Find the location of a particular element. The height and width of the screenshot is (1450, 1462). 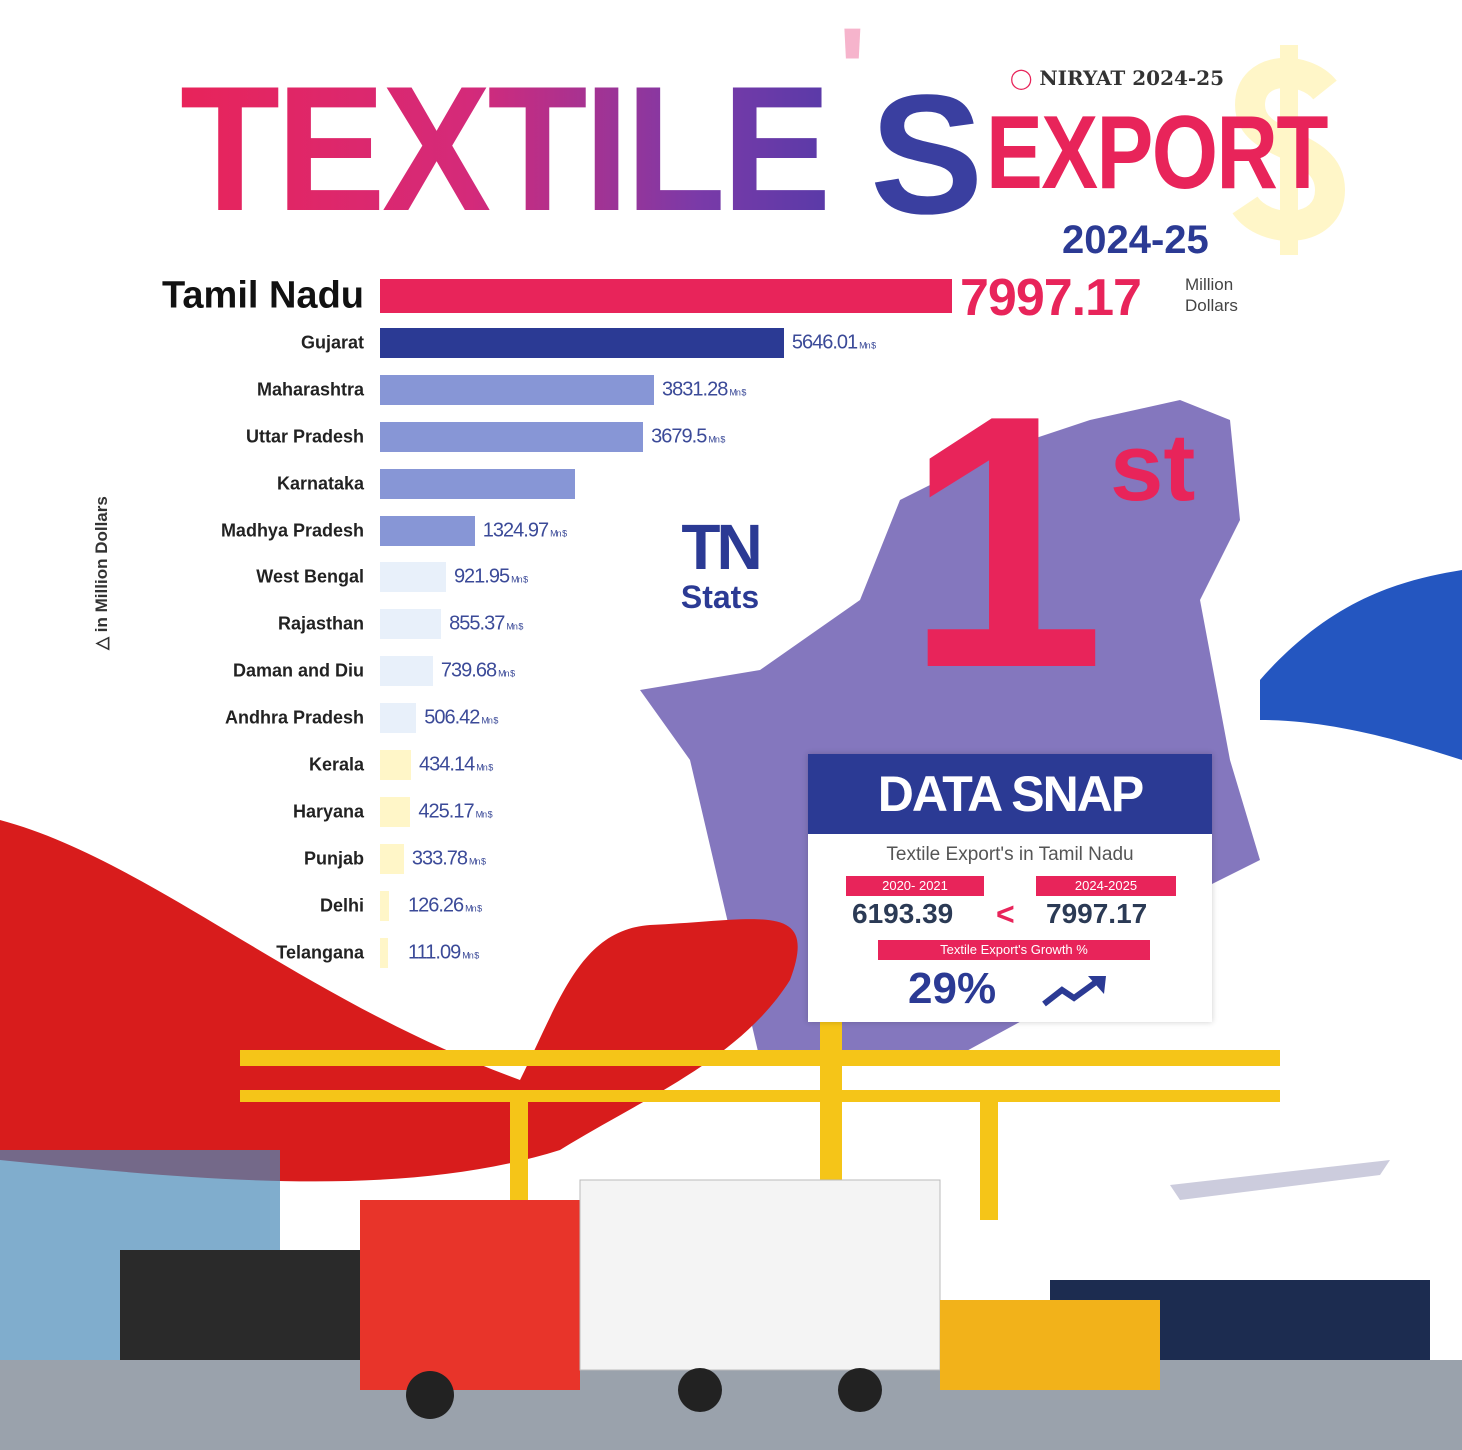

category-label: Gujarat is located at coordinates (332, 342).